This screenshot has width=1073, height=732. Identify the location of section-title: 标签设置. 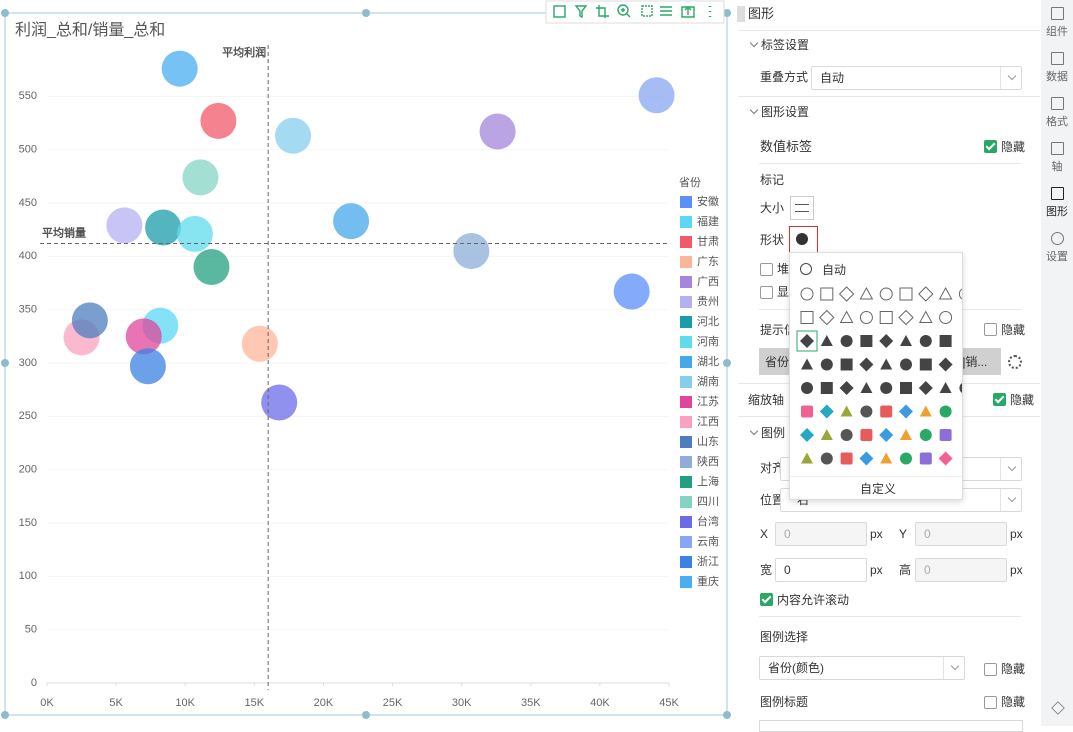
(785, 45).